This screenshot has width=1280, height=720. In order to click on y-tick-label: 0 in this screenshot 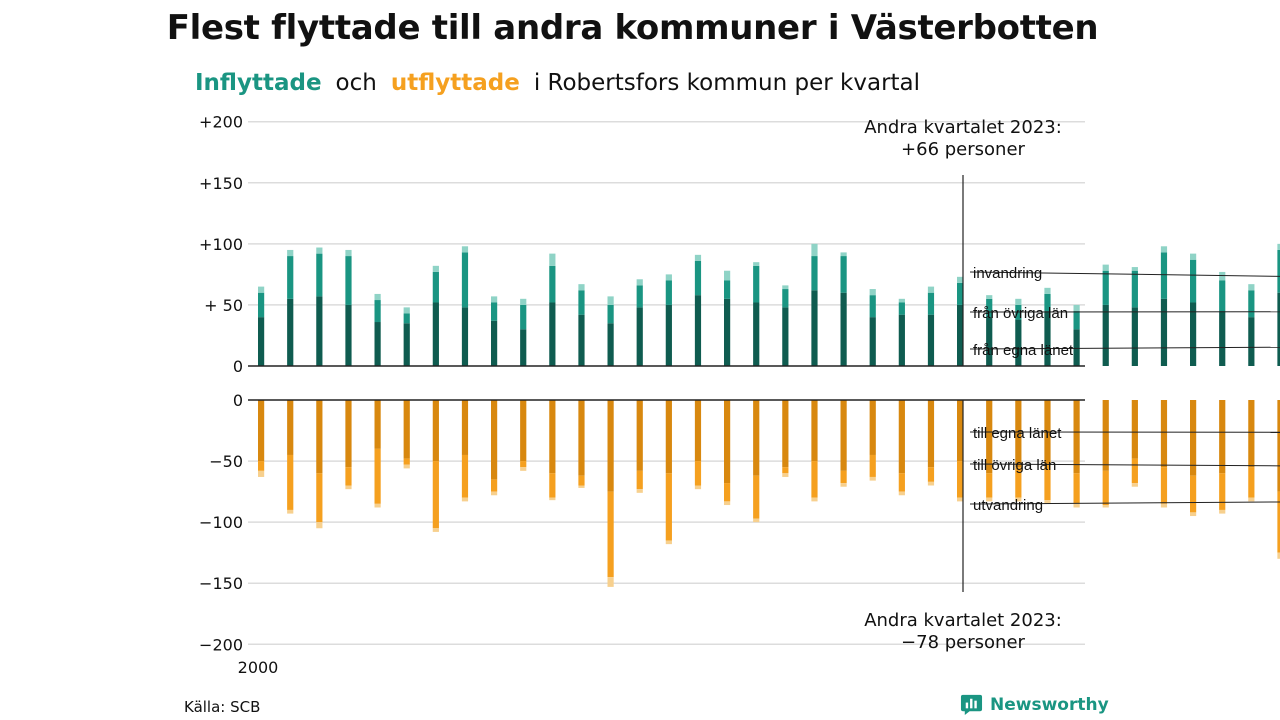, I will do `click(238, 366)`.